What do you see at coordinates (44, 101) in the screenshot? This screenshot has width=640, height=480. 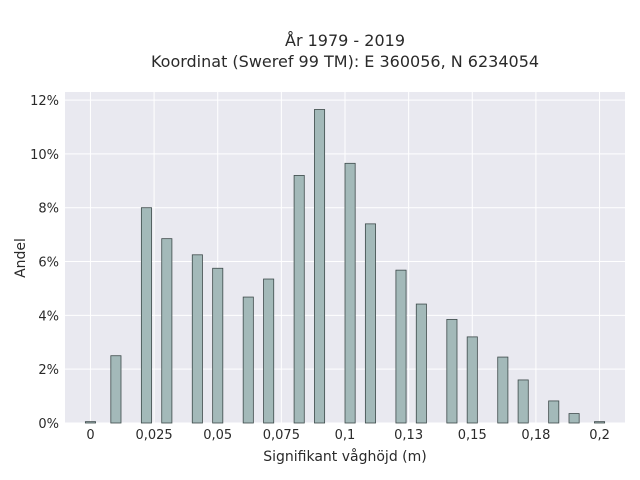 I see `y-tick-label: 12%` at bounding box center [44, 101].